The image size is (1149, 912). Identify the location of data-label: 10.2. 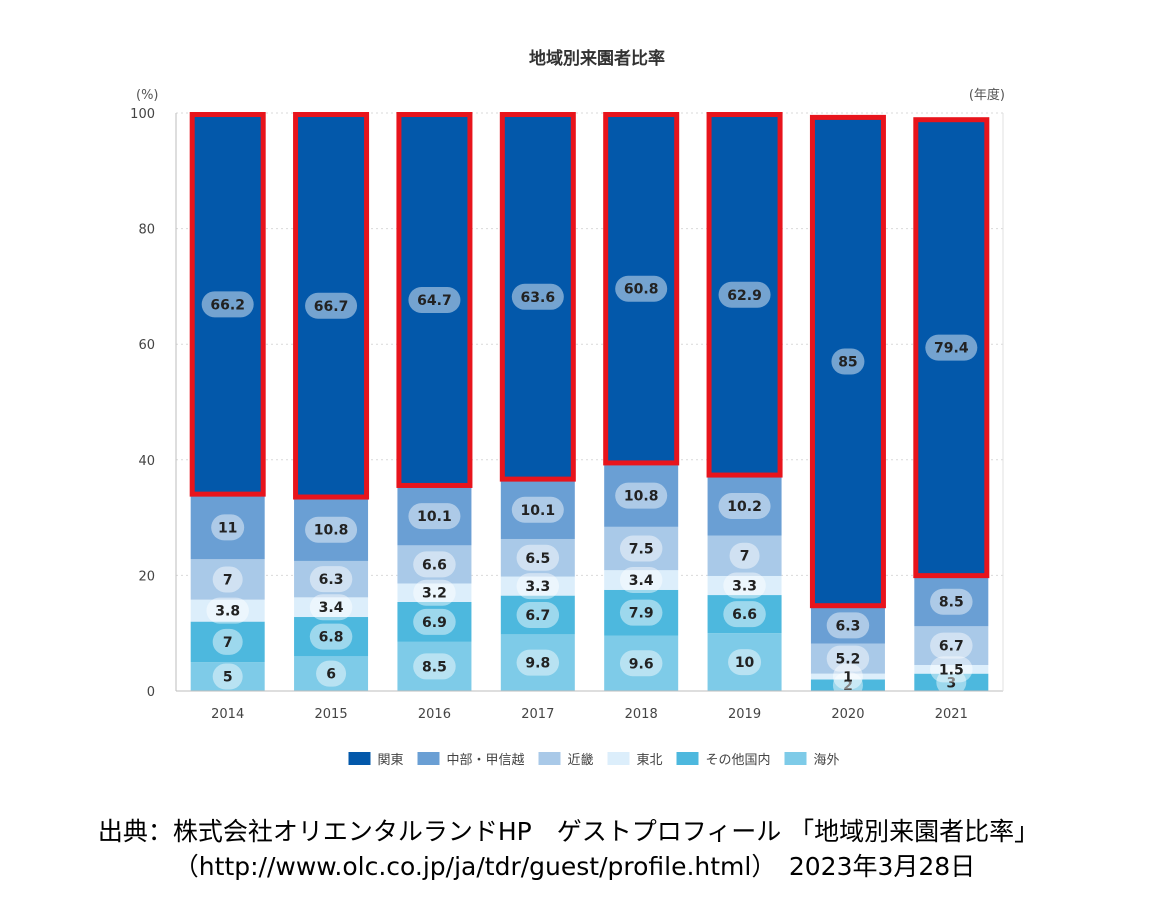
(744, 507).